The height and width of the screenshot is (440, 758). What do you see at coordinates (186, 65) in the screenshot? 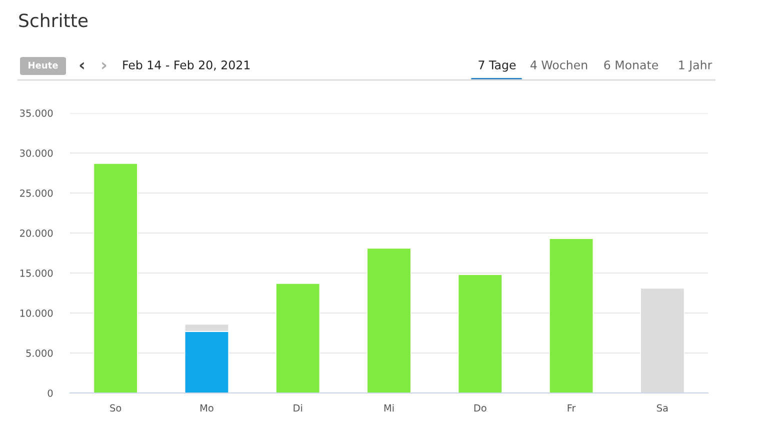
I see `text: Feb 14 - Feb 20, 2021` at bounding box center [186, 65].